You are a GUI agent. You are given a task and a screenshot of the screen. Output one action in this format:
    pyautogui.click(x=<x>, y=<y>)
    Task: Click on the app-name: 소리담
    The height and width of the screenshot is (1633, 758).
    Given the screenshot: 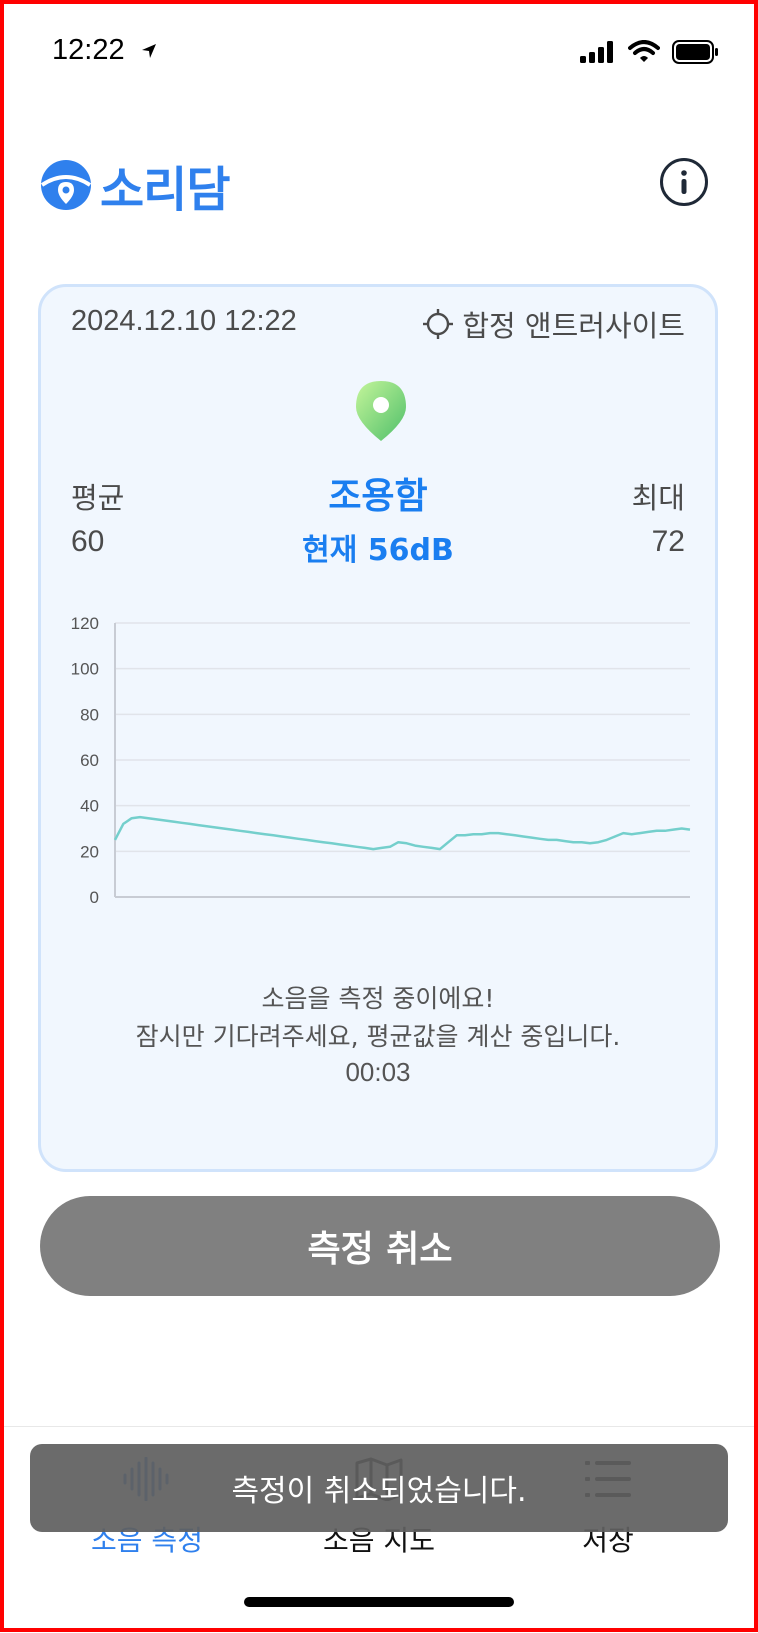 What is the action you would take?
    pyautogui.click(x=165, y=190)
    